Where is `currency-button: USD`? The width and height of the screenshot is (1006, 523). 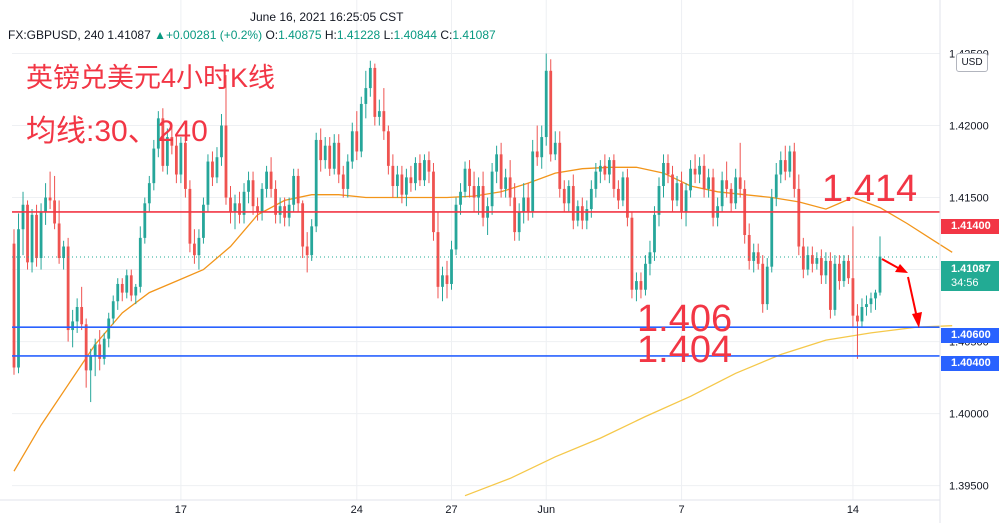 currency-button: USD is located at coordinates (972, 62).